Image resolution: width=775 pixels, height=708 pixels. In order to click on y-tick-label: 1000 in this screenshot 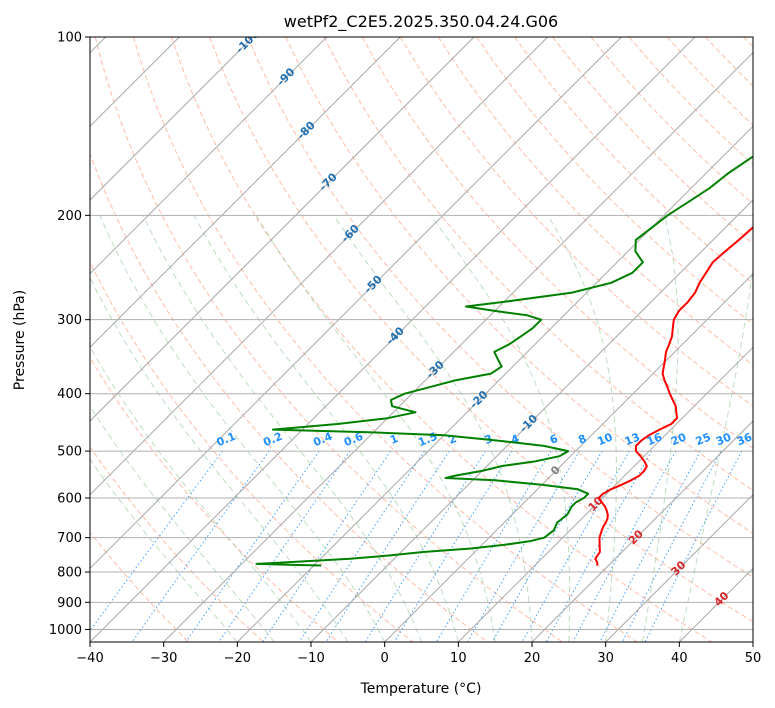, I will do `click(65, 630)`.